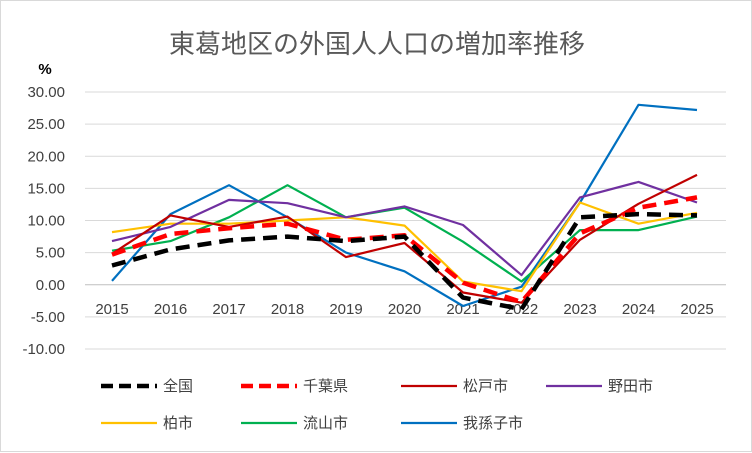 The image size is (752, 453). I want to click on x-tick-label: 2018, so click(287, 309).